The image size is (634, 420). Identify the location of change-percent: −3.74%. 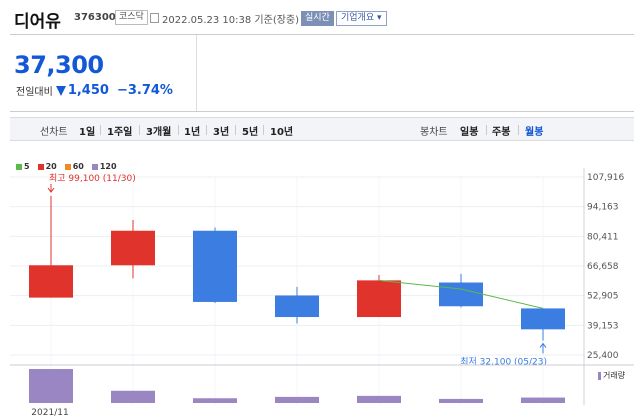
(144, 90).